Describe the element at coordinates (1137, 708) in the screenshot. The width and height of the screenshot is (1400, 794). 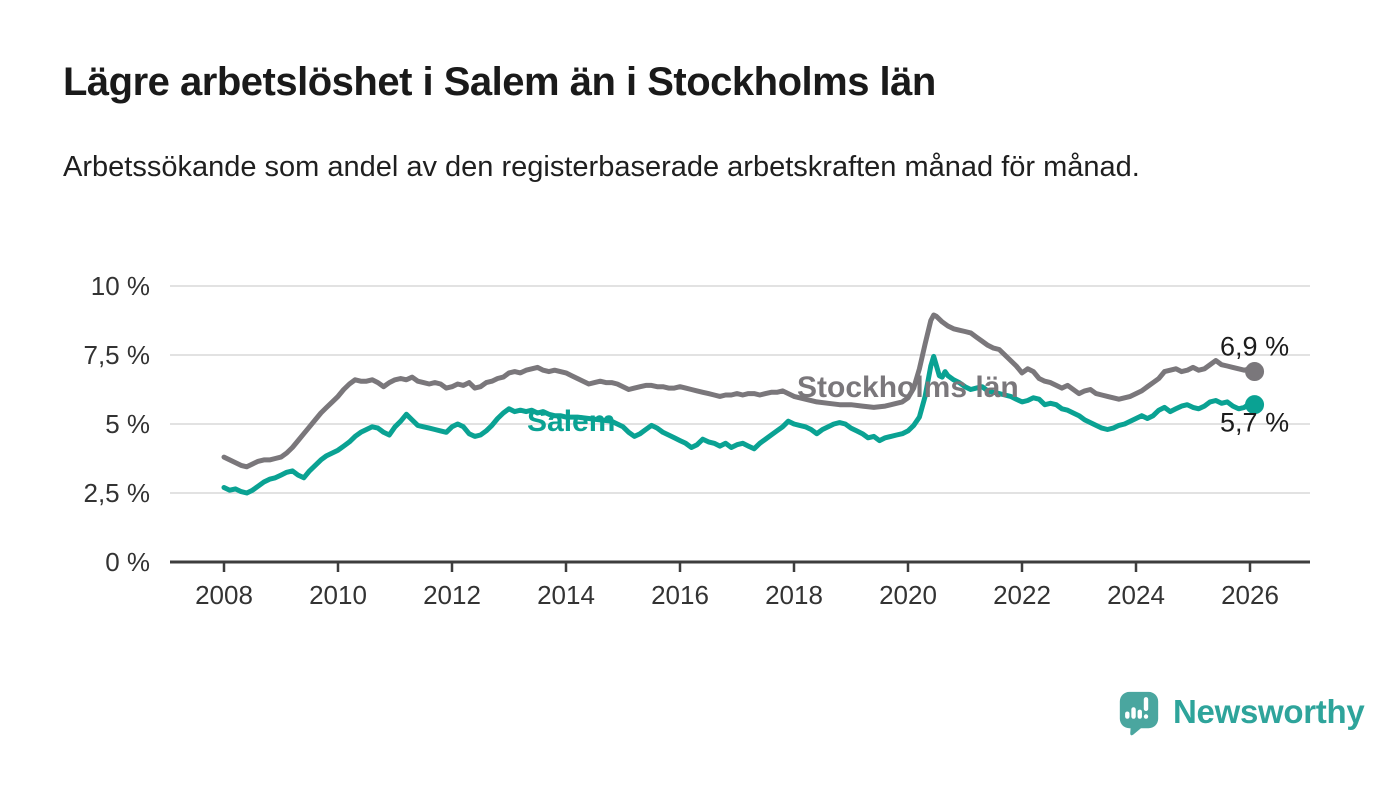
I see `bar-chart-glyph` at that location.